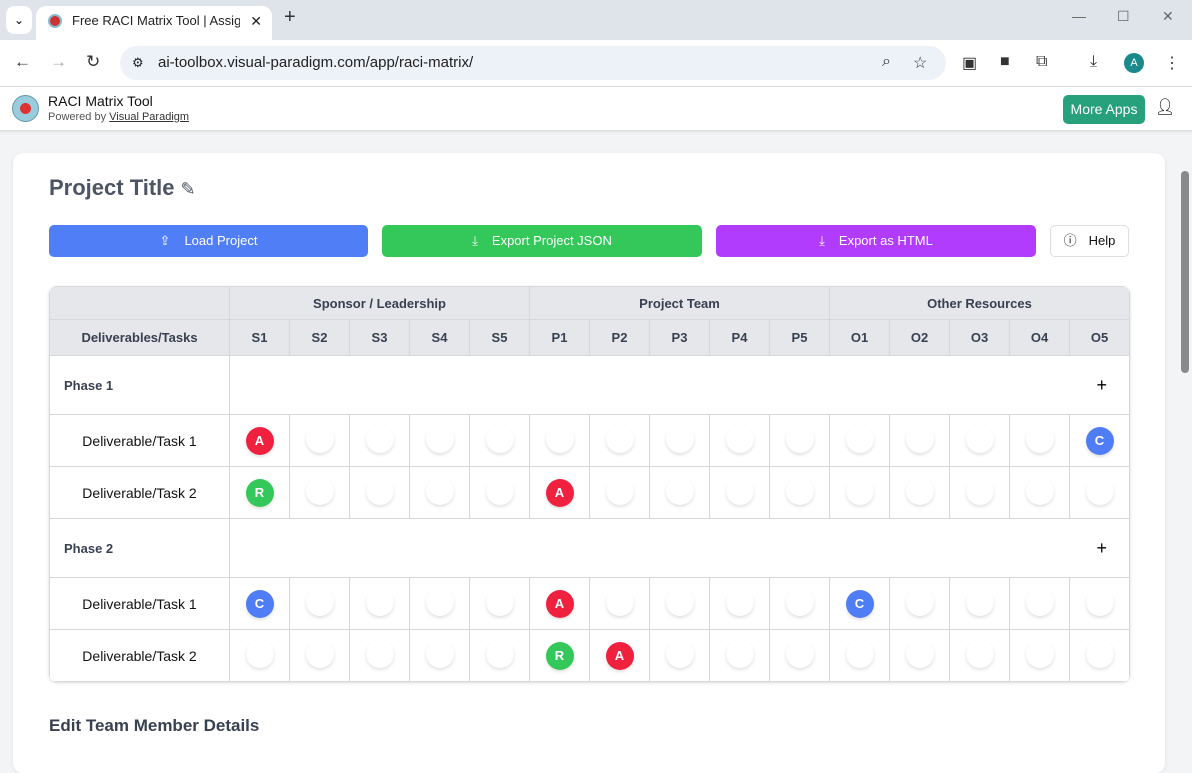 The width and height of the screenshot is (1192, 773). I want to click on export-json-button: ⤓ Export Project JSON, so click(542, 241).